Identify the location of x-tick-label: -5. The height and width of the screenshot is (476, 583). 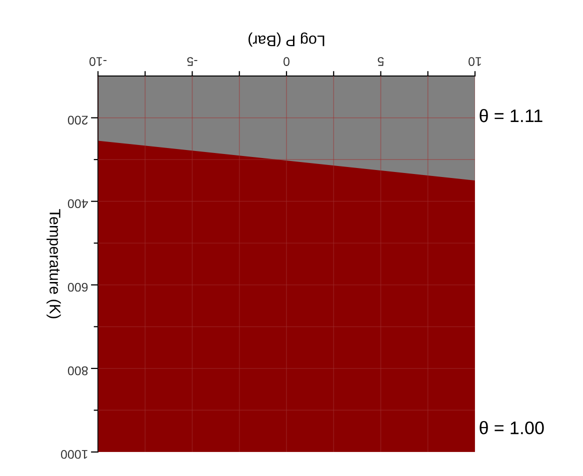
(192, 61).